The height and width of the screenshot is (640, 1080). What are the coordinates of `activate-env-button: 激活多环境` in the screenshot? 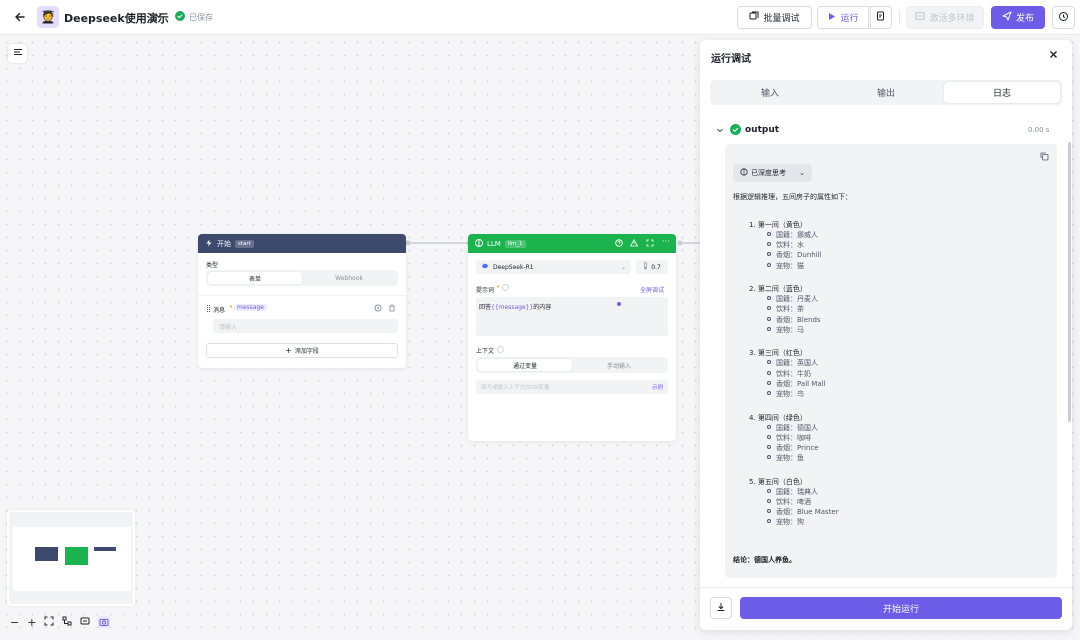 It's located at (945, 17).